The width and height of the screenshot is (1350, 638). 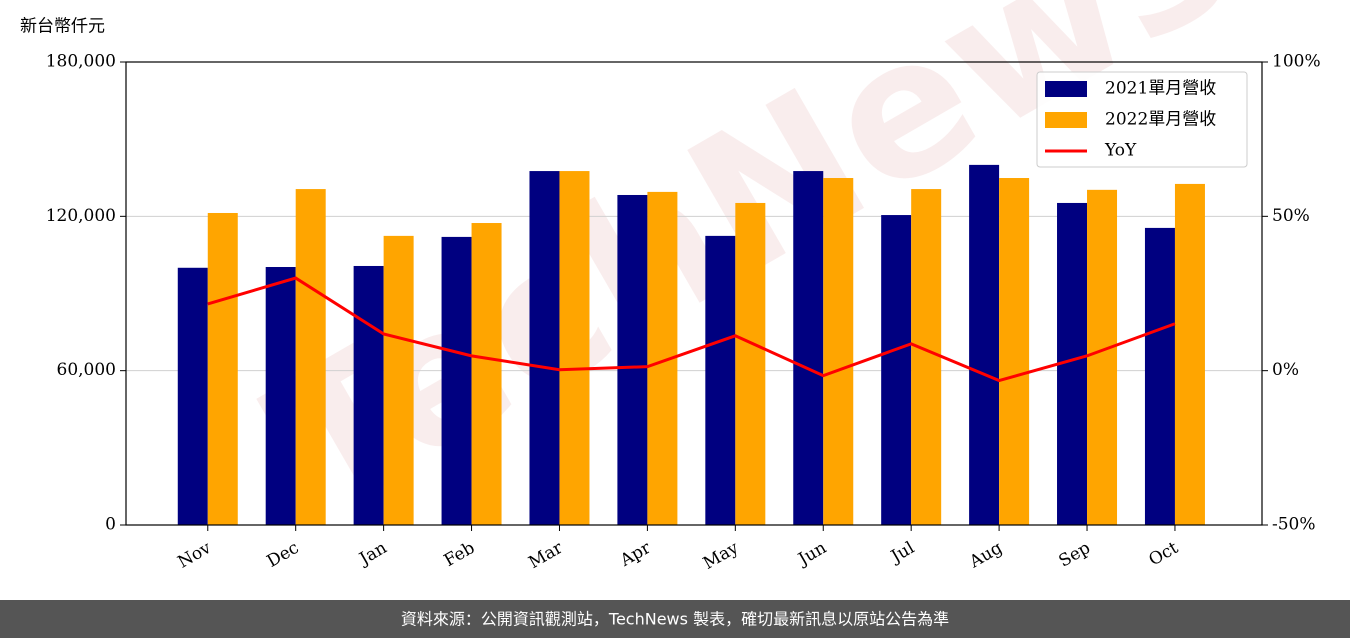 What do you see at coordinates (86, 370) in the screenshot?
I see `y-tick-label: 60,000` at bounding box center [86, 370].